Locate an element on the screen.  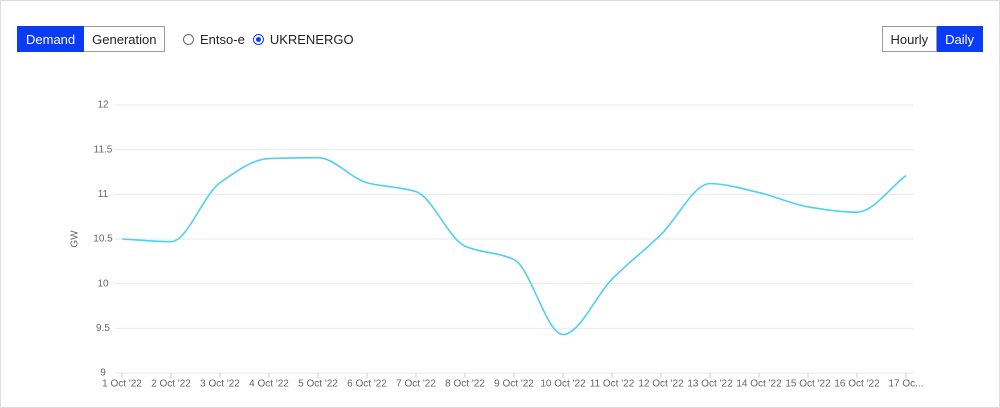
x-tick-label: 15 Oct '22 is located at coordinates (808, 384).